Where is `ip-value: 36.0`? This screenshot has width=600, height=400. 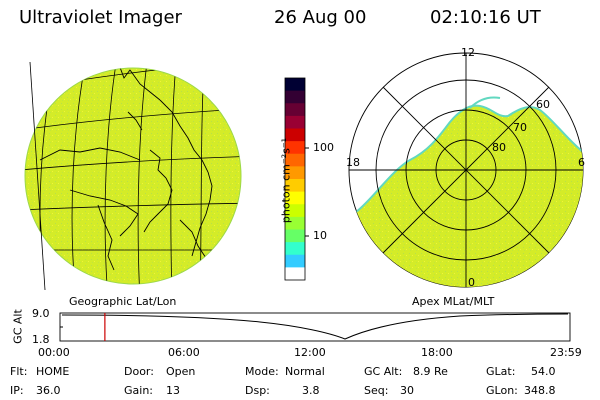 ip-value: 36.0 is located at coordinates (48, 390).